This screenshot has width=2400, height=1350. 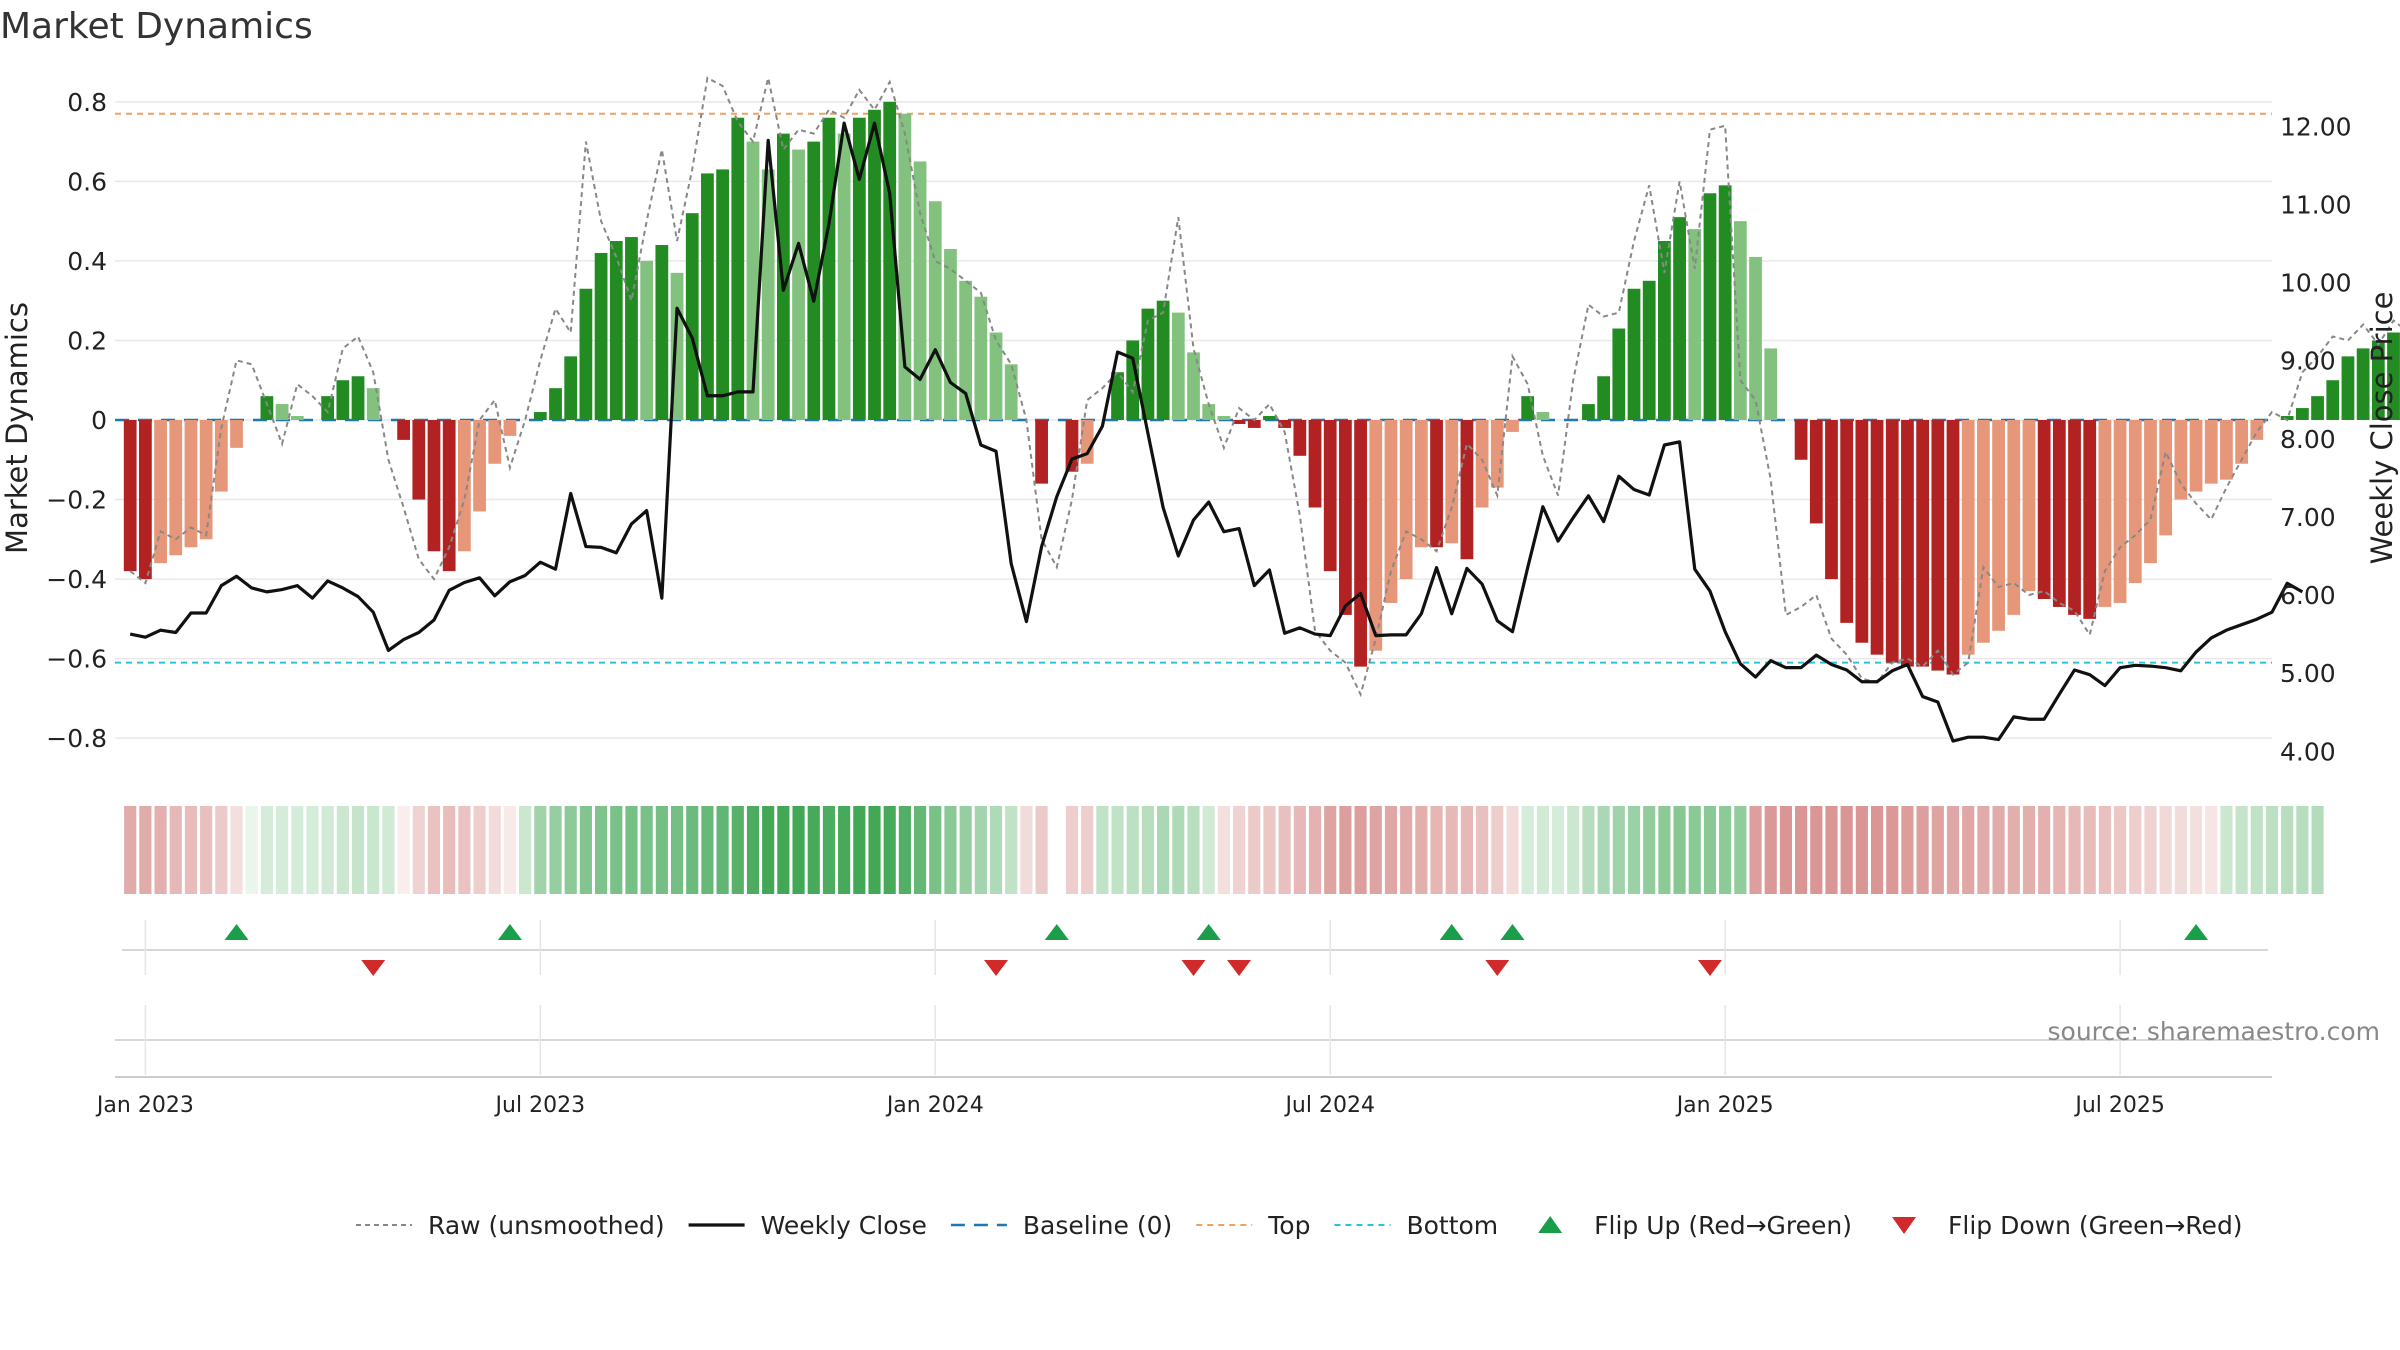 I want to click on regime-band, so click(x=1224, y=850).